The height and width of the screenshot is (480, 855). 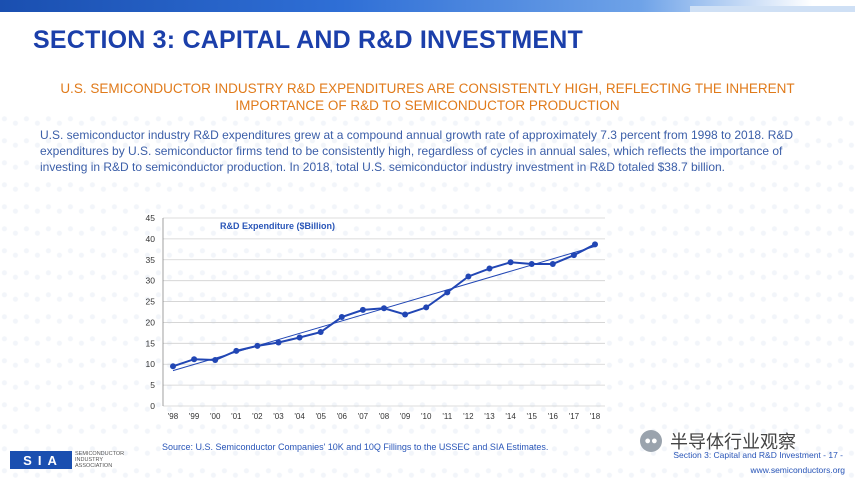 What do you see at coordinates (489, 416) in the screenshot?
I see `x-tick-label: '13` at bounding box center [489, 416].